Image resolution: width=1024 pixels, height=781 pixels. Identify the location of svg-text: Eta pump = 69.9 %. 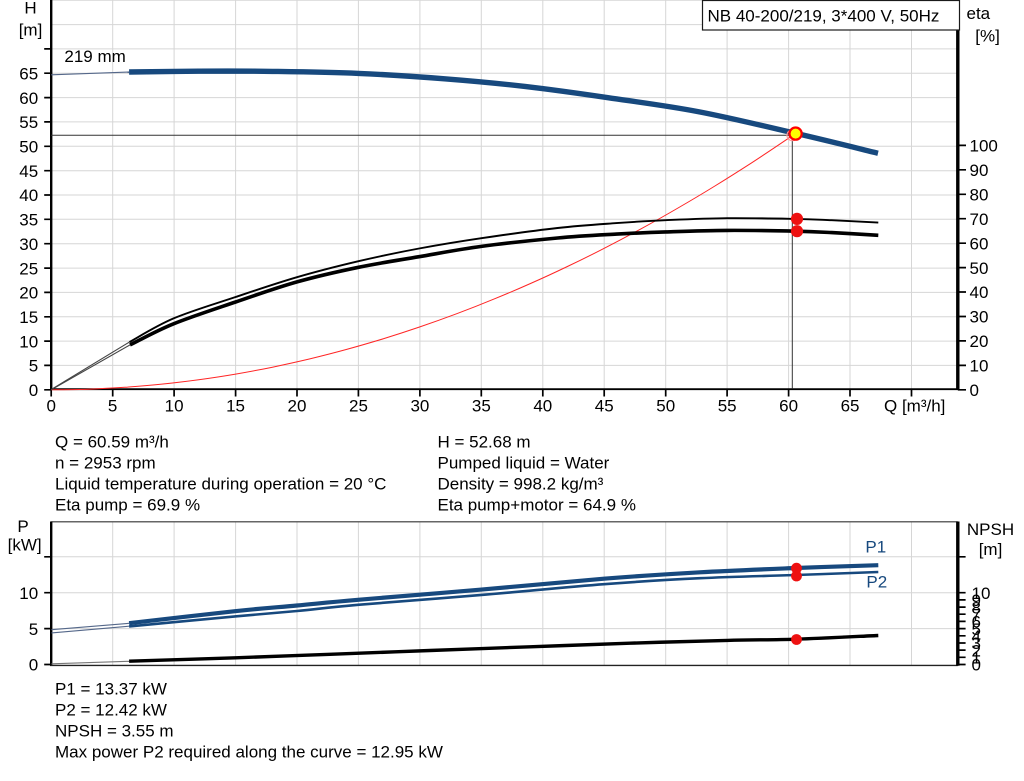
(127, 504).